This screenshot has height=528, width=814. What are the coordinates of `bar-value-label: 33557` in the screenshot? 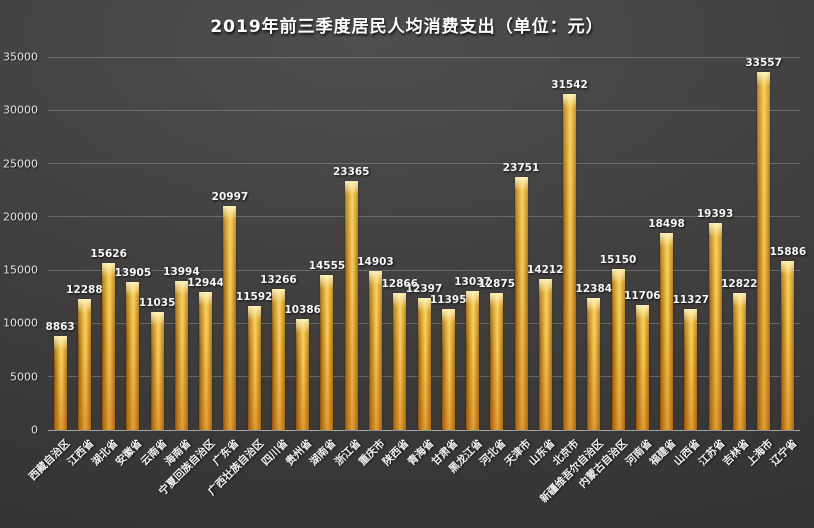 It's located at (763, 63).